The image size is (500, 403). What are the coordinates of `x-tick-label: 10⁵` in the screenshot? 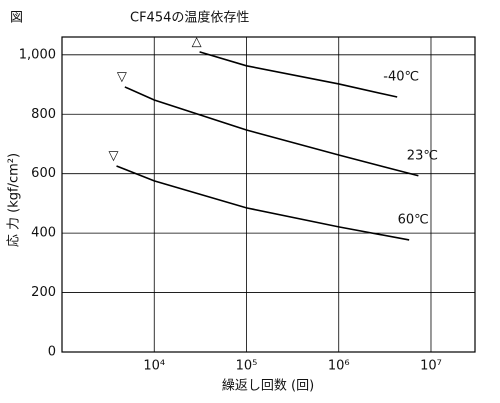 It's located at (247, 366).